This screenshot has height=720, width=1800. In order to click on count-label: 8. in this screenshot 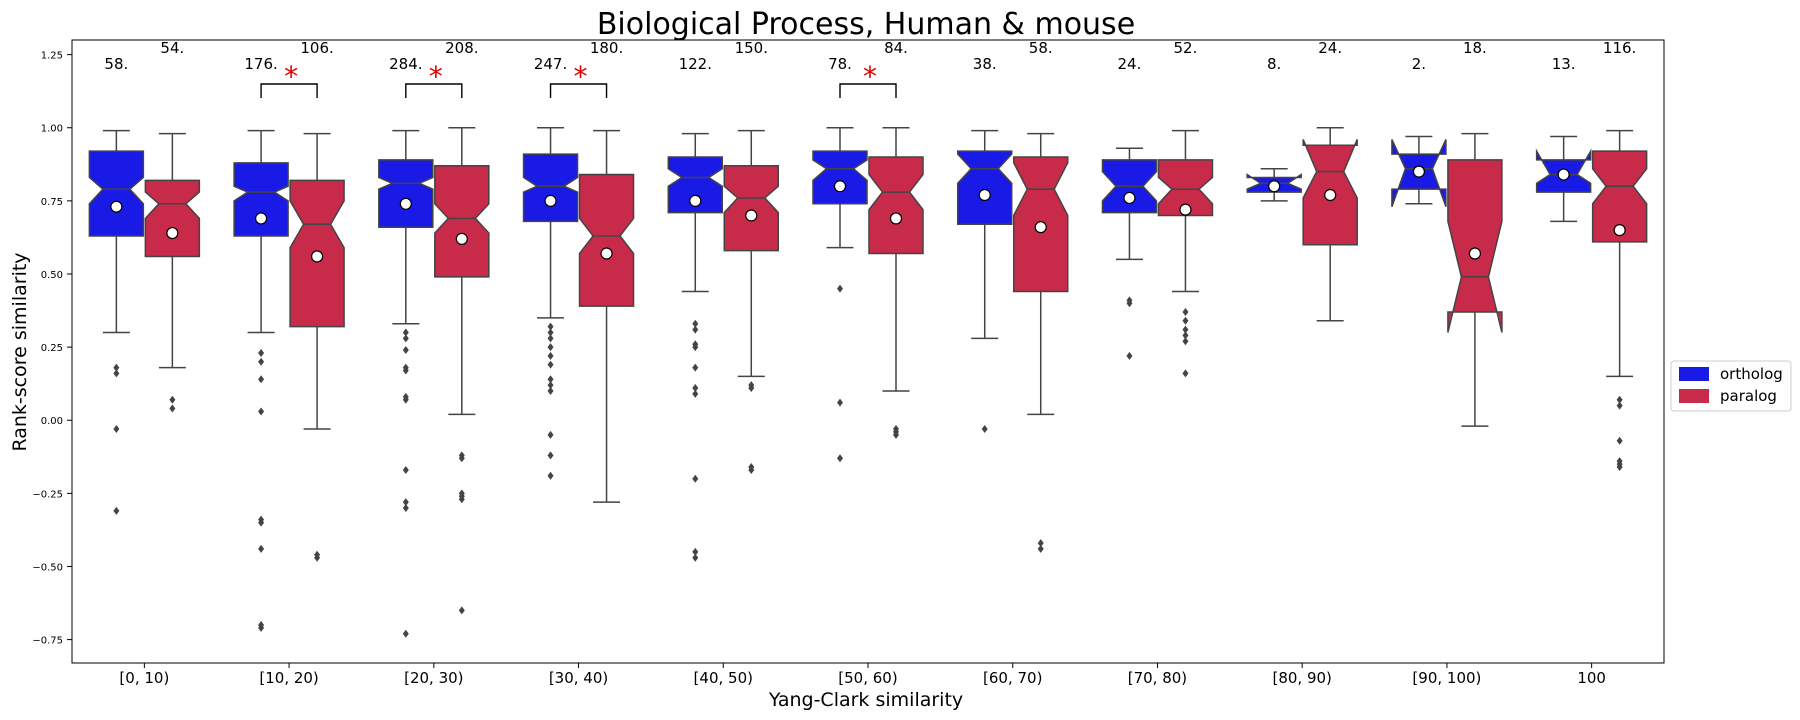, I will do `click(1274, 64)`.